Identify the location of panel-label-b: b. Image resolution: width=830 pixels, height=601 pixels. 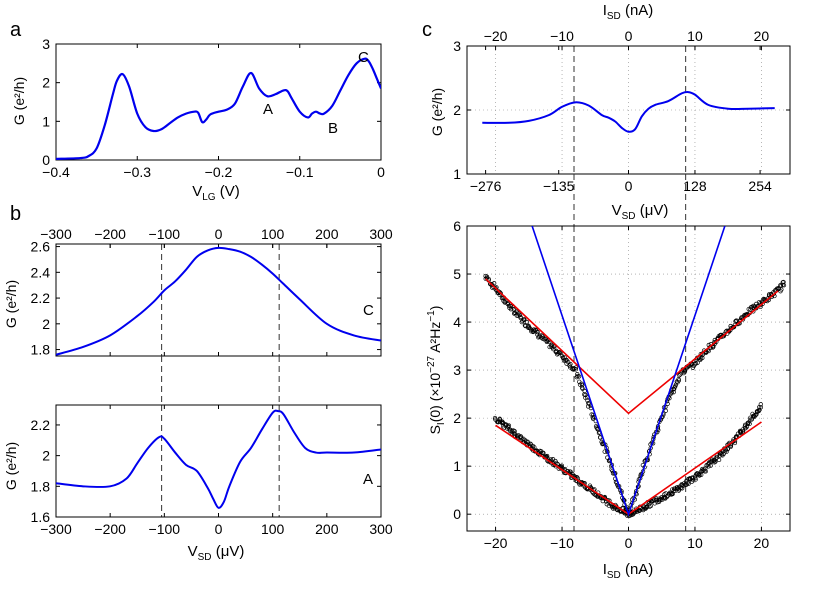
(15, 214).